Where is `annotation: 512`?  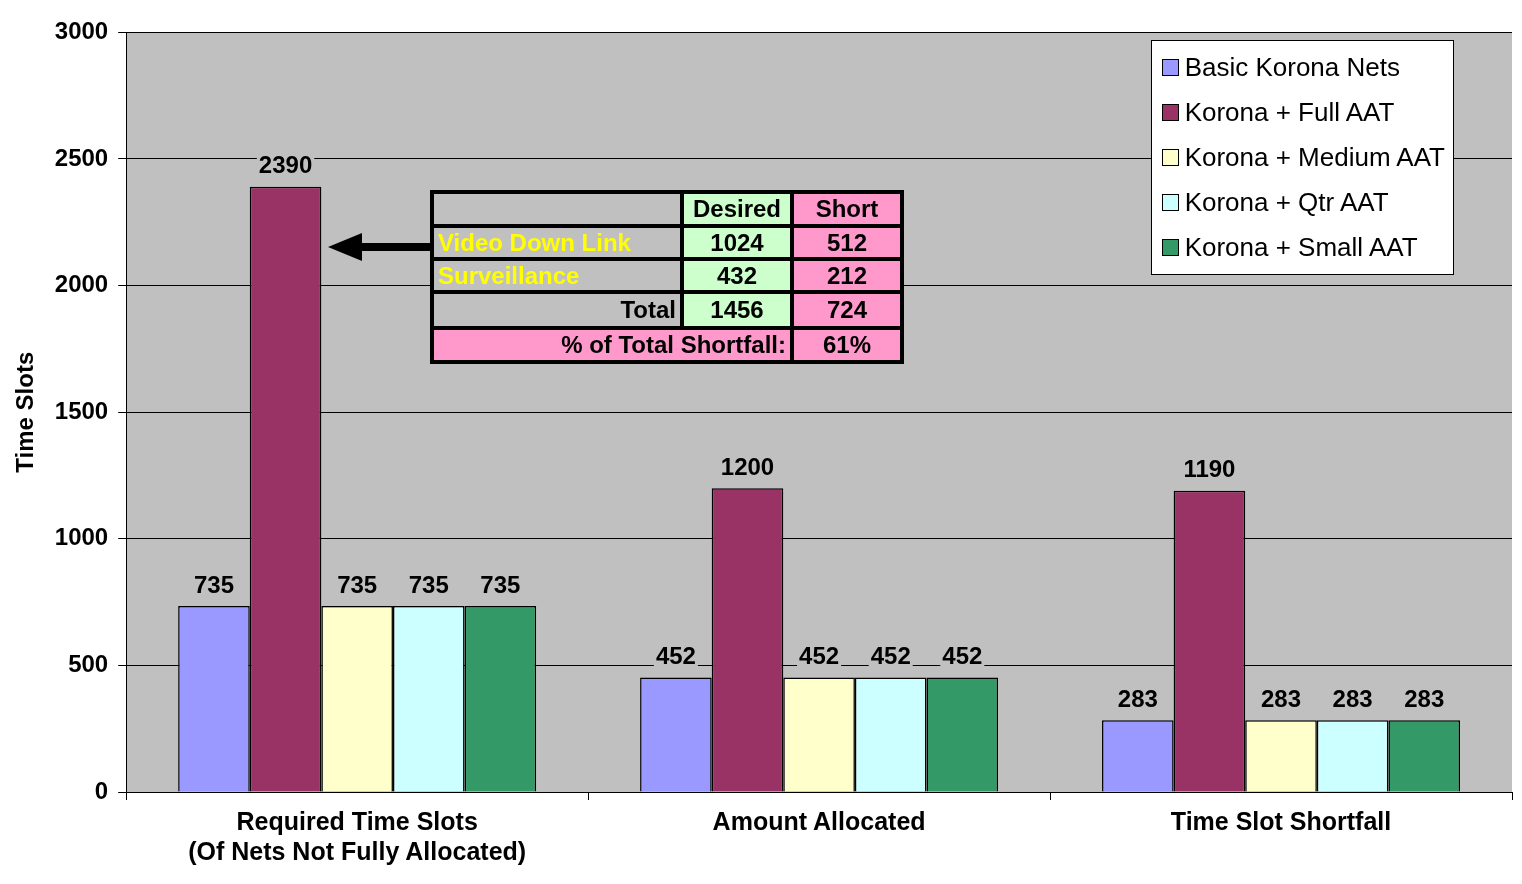
annotation: 512 is located at coordinates (847, 242).